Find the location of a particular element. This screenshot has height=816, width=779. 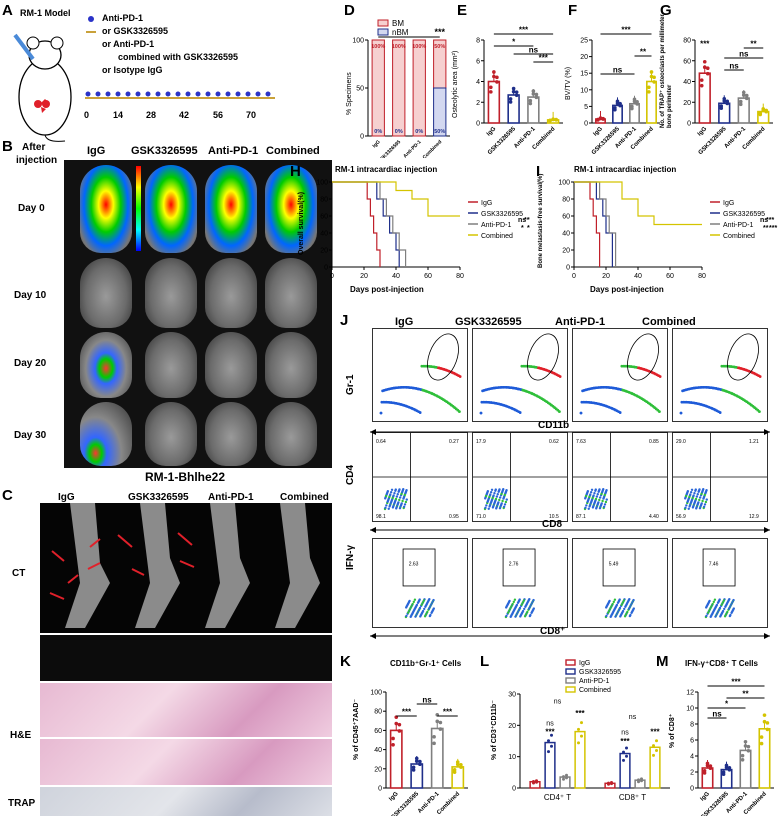

y-tick-label: 5 is located at coordinates (586, 107).